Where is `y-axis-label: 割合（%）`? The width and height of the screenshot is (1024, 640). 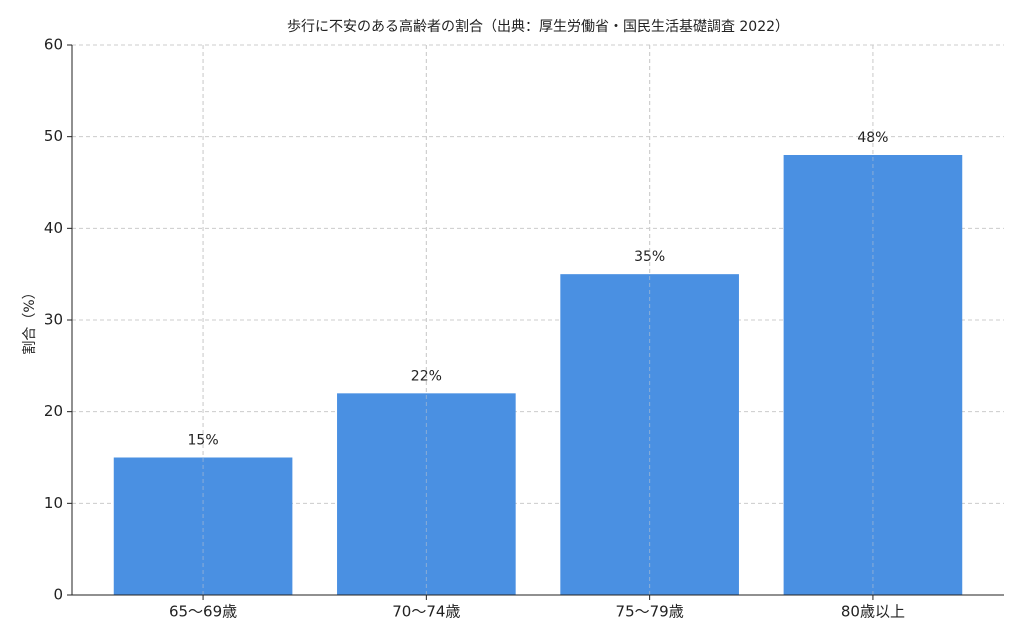 y-axis-label: 割合（%） is located at coordinates (29, 319).